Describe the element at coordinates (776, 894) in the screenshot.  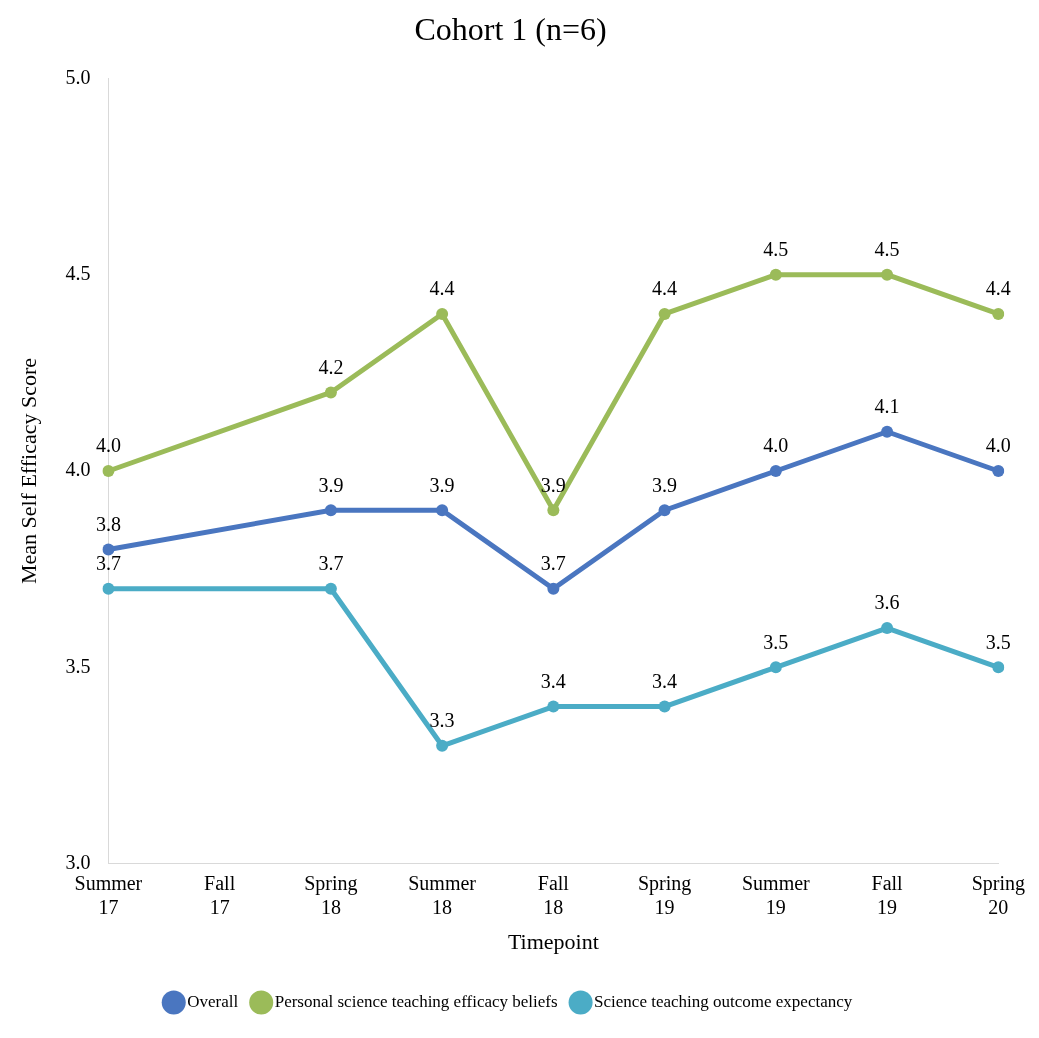
I see `x-tick-label: Summer 19` at that location.